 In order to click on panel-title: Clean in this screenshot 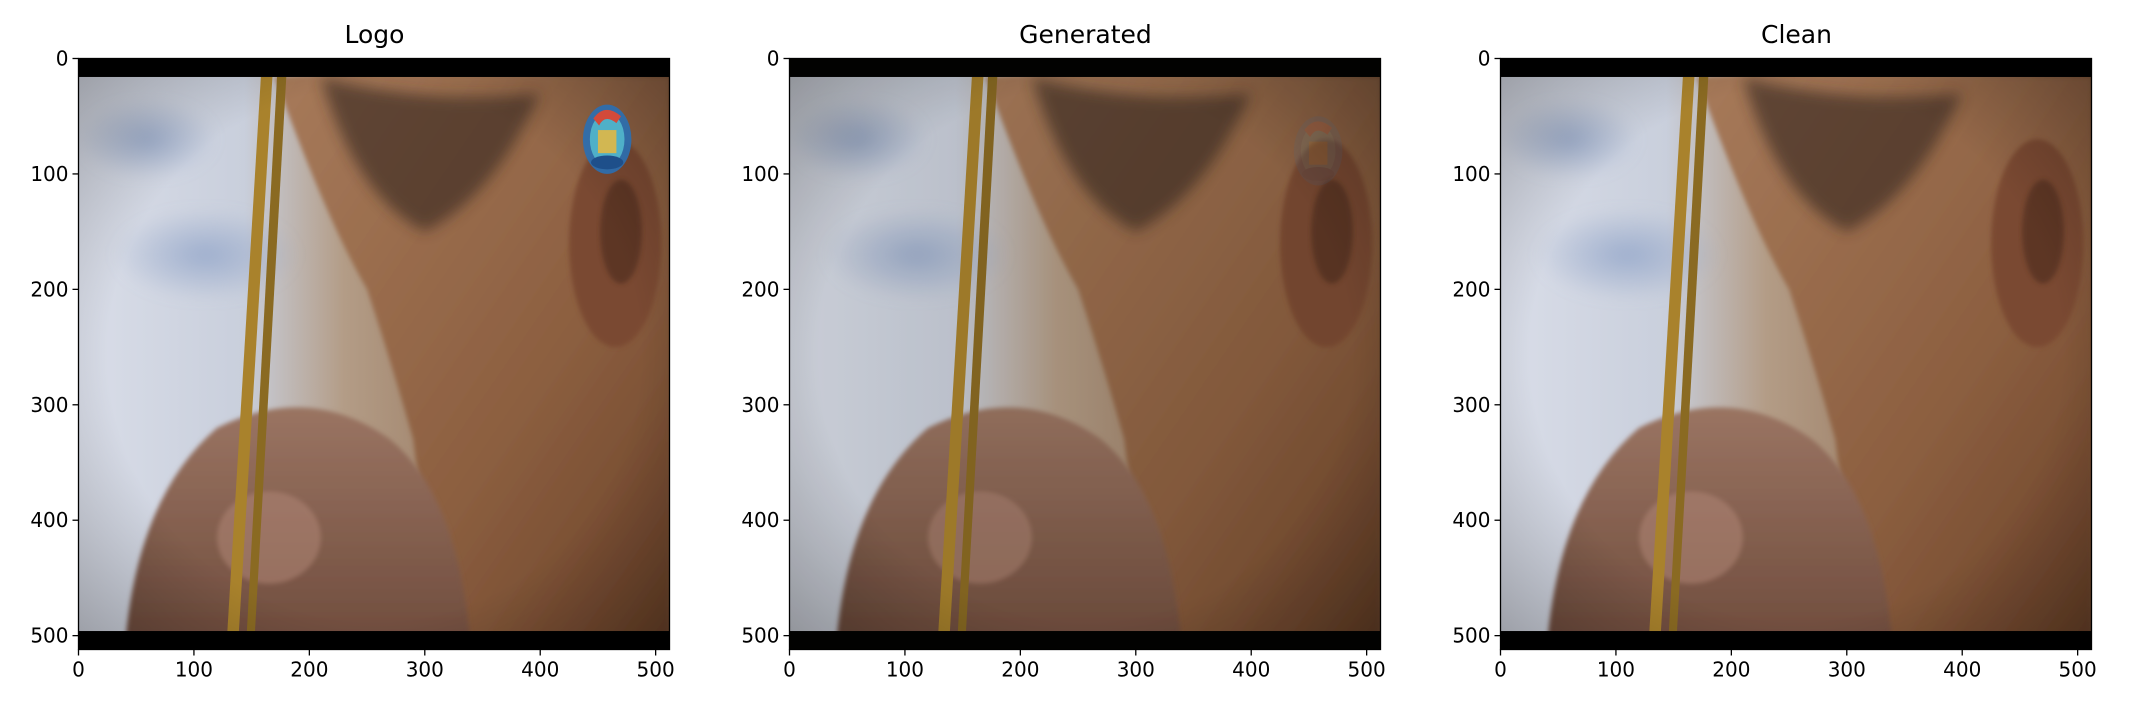, I will do `click(1796, 34)`.